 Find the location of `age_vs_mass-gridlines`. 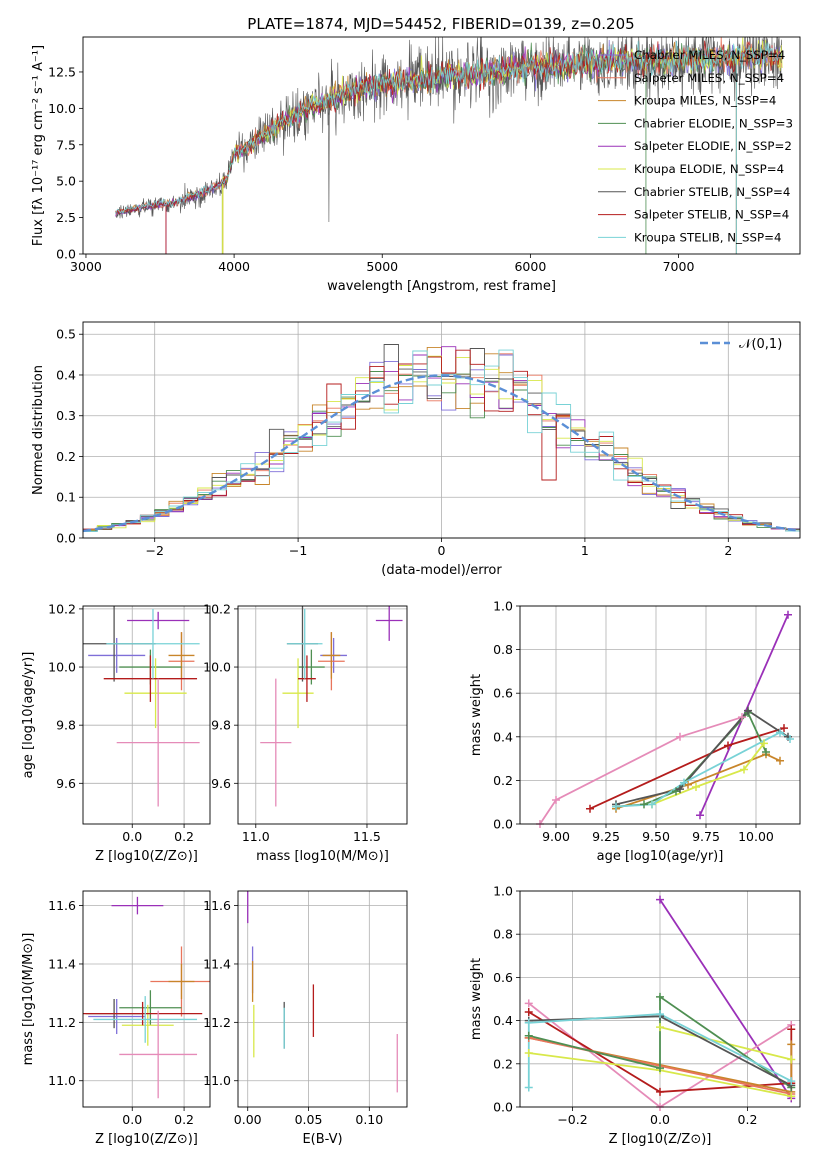

age_vs_mass-gridlines is located at coordinates (322, 715).